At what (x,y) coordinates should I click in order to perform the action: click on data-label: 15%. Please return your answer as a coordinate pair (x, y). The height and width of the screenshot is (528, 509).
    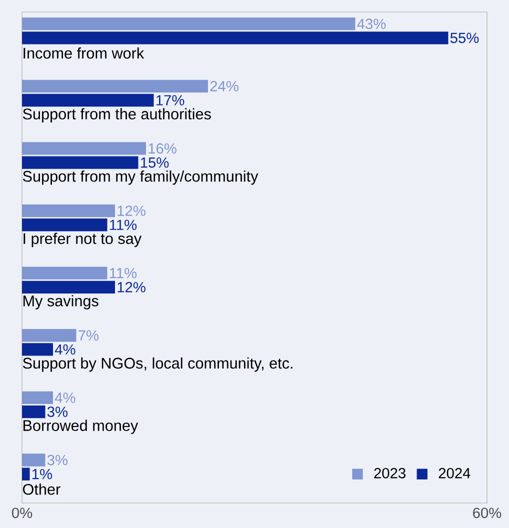
    Looking at the image, I should click on (154, 162).